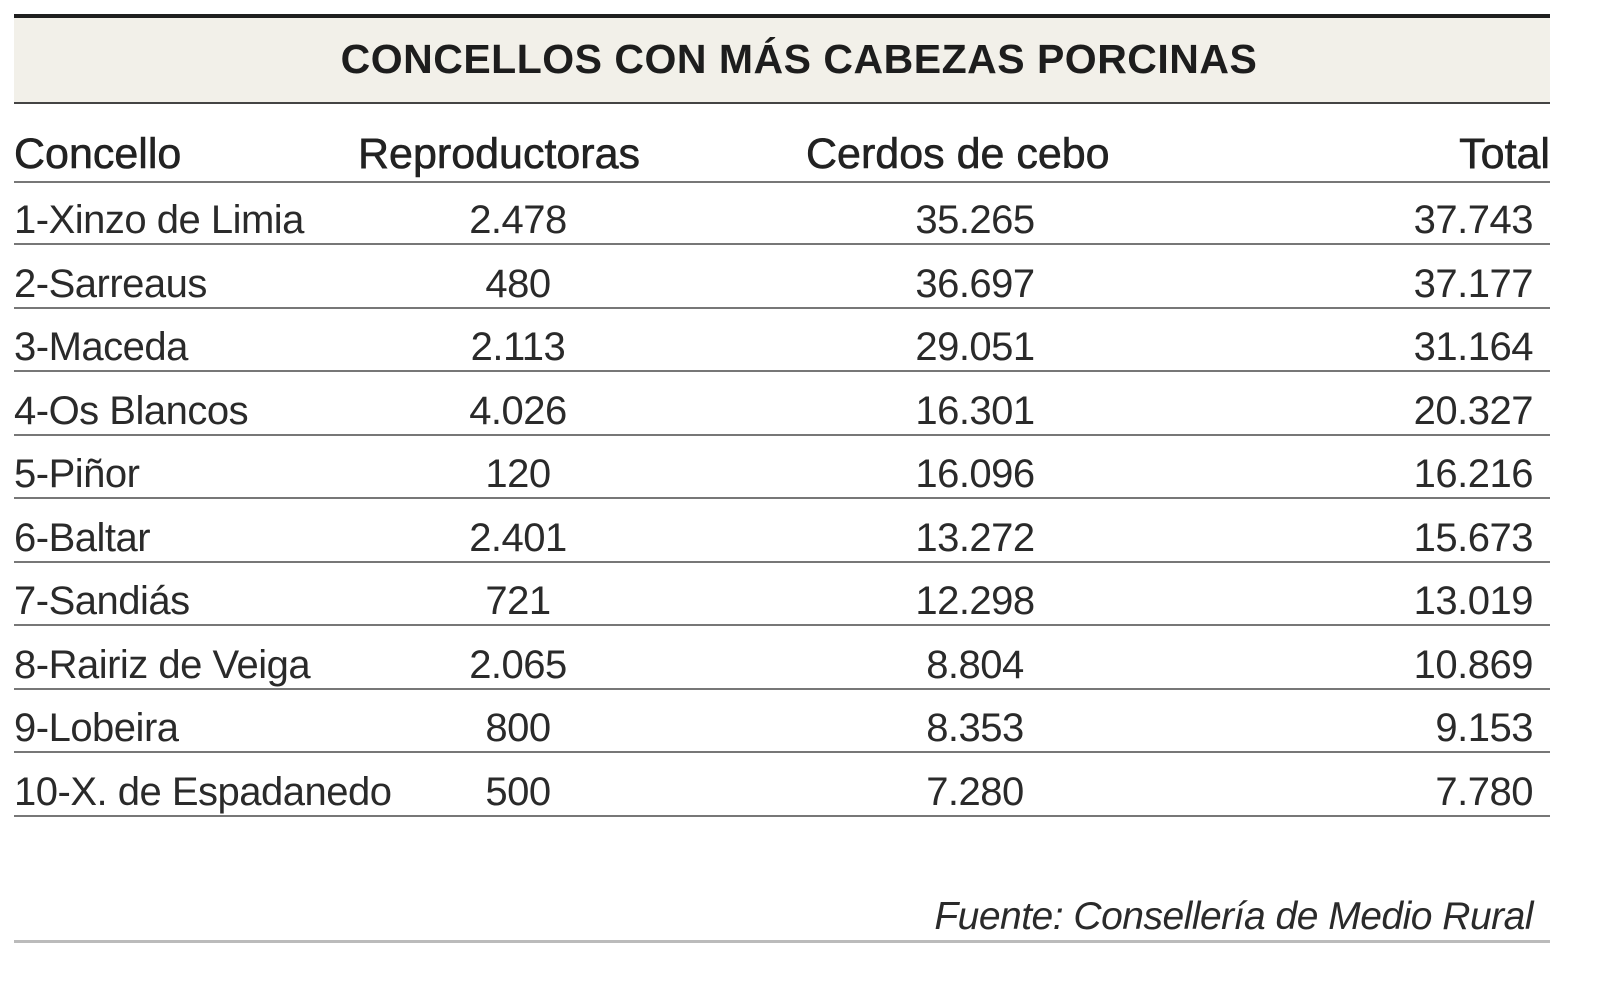 The height and width of the screenshot is (981, 1600). Describe the element at coordinates (782, 103) in the screenshot. I see `title-rule` at that location.